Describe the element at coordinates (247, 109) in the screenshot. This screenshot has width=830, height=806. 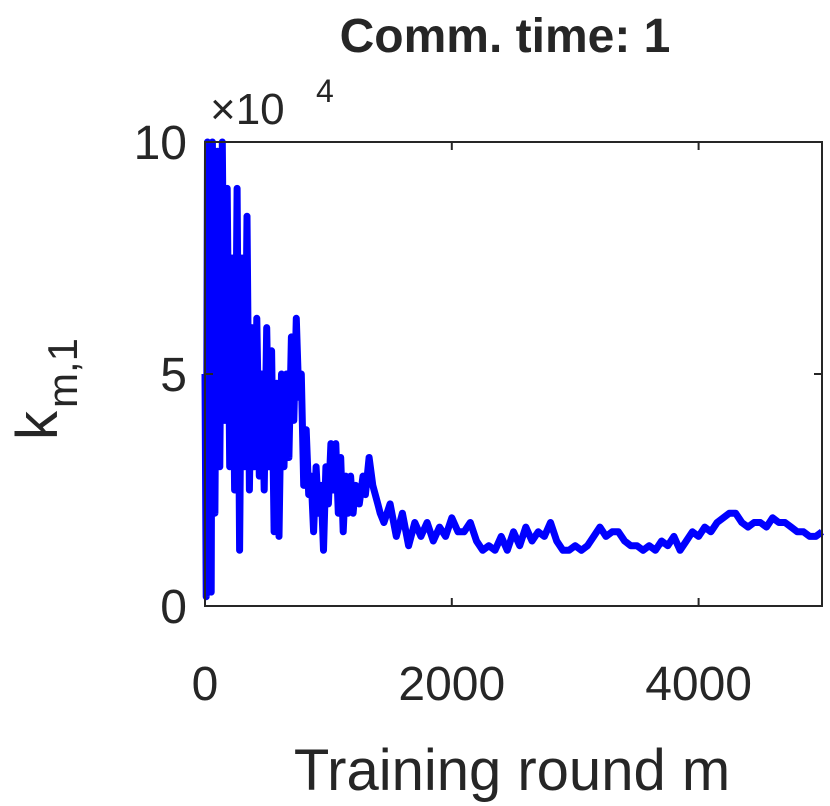
I see `y-multiplier: ×10` at that location.